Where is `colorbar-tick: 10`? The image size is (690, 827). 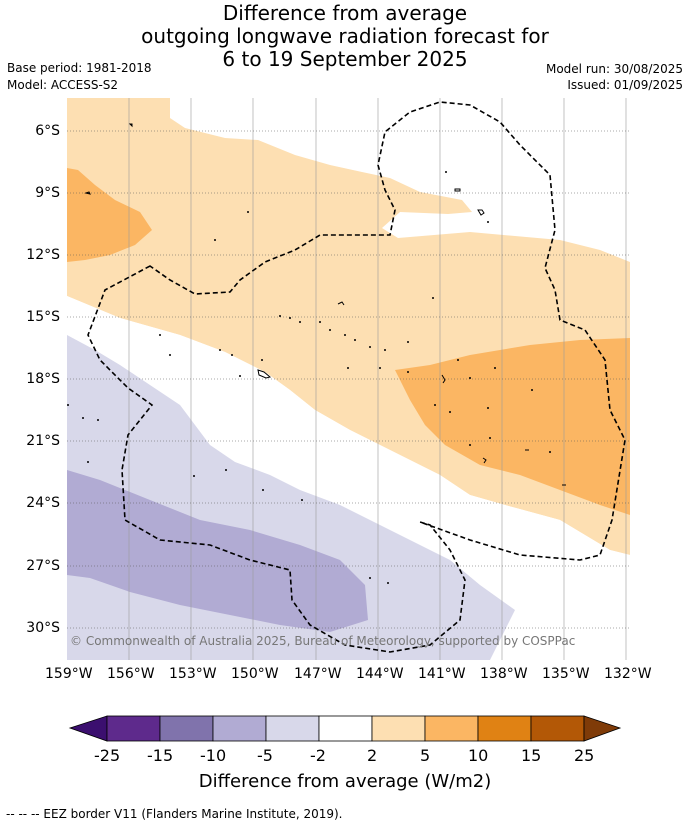 colorbar-tick: 10 is located at coordinates (478, 755).